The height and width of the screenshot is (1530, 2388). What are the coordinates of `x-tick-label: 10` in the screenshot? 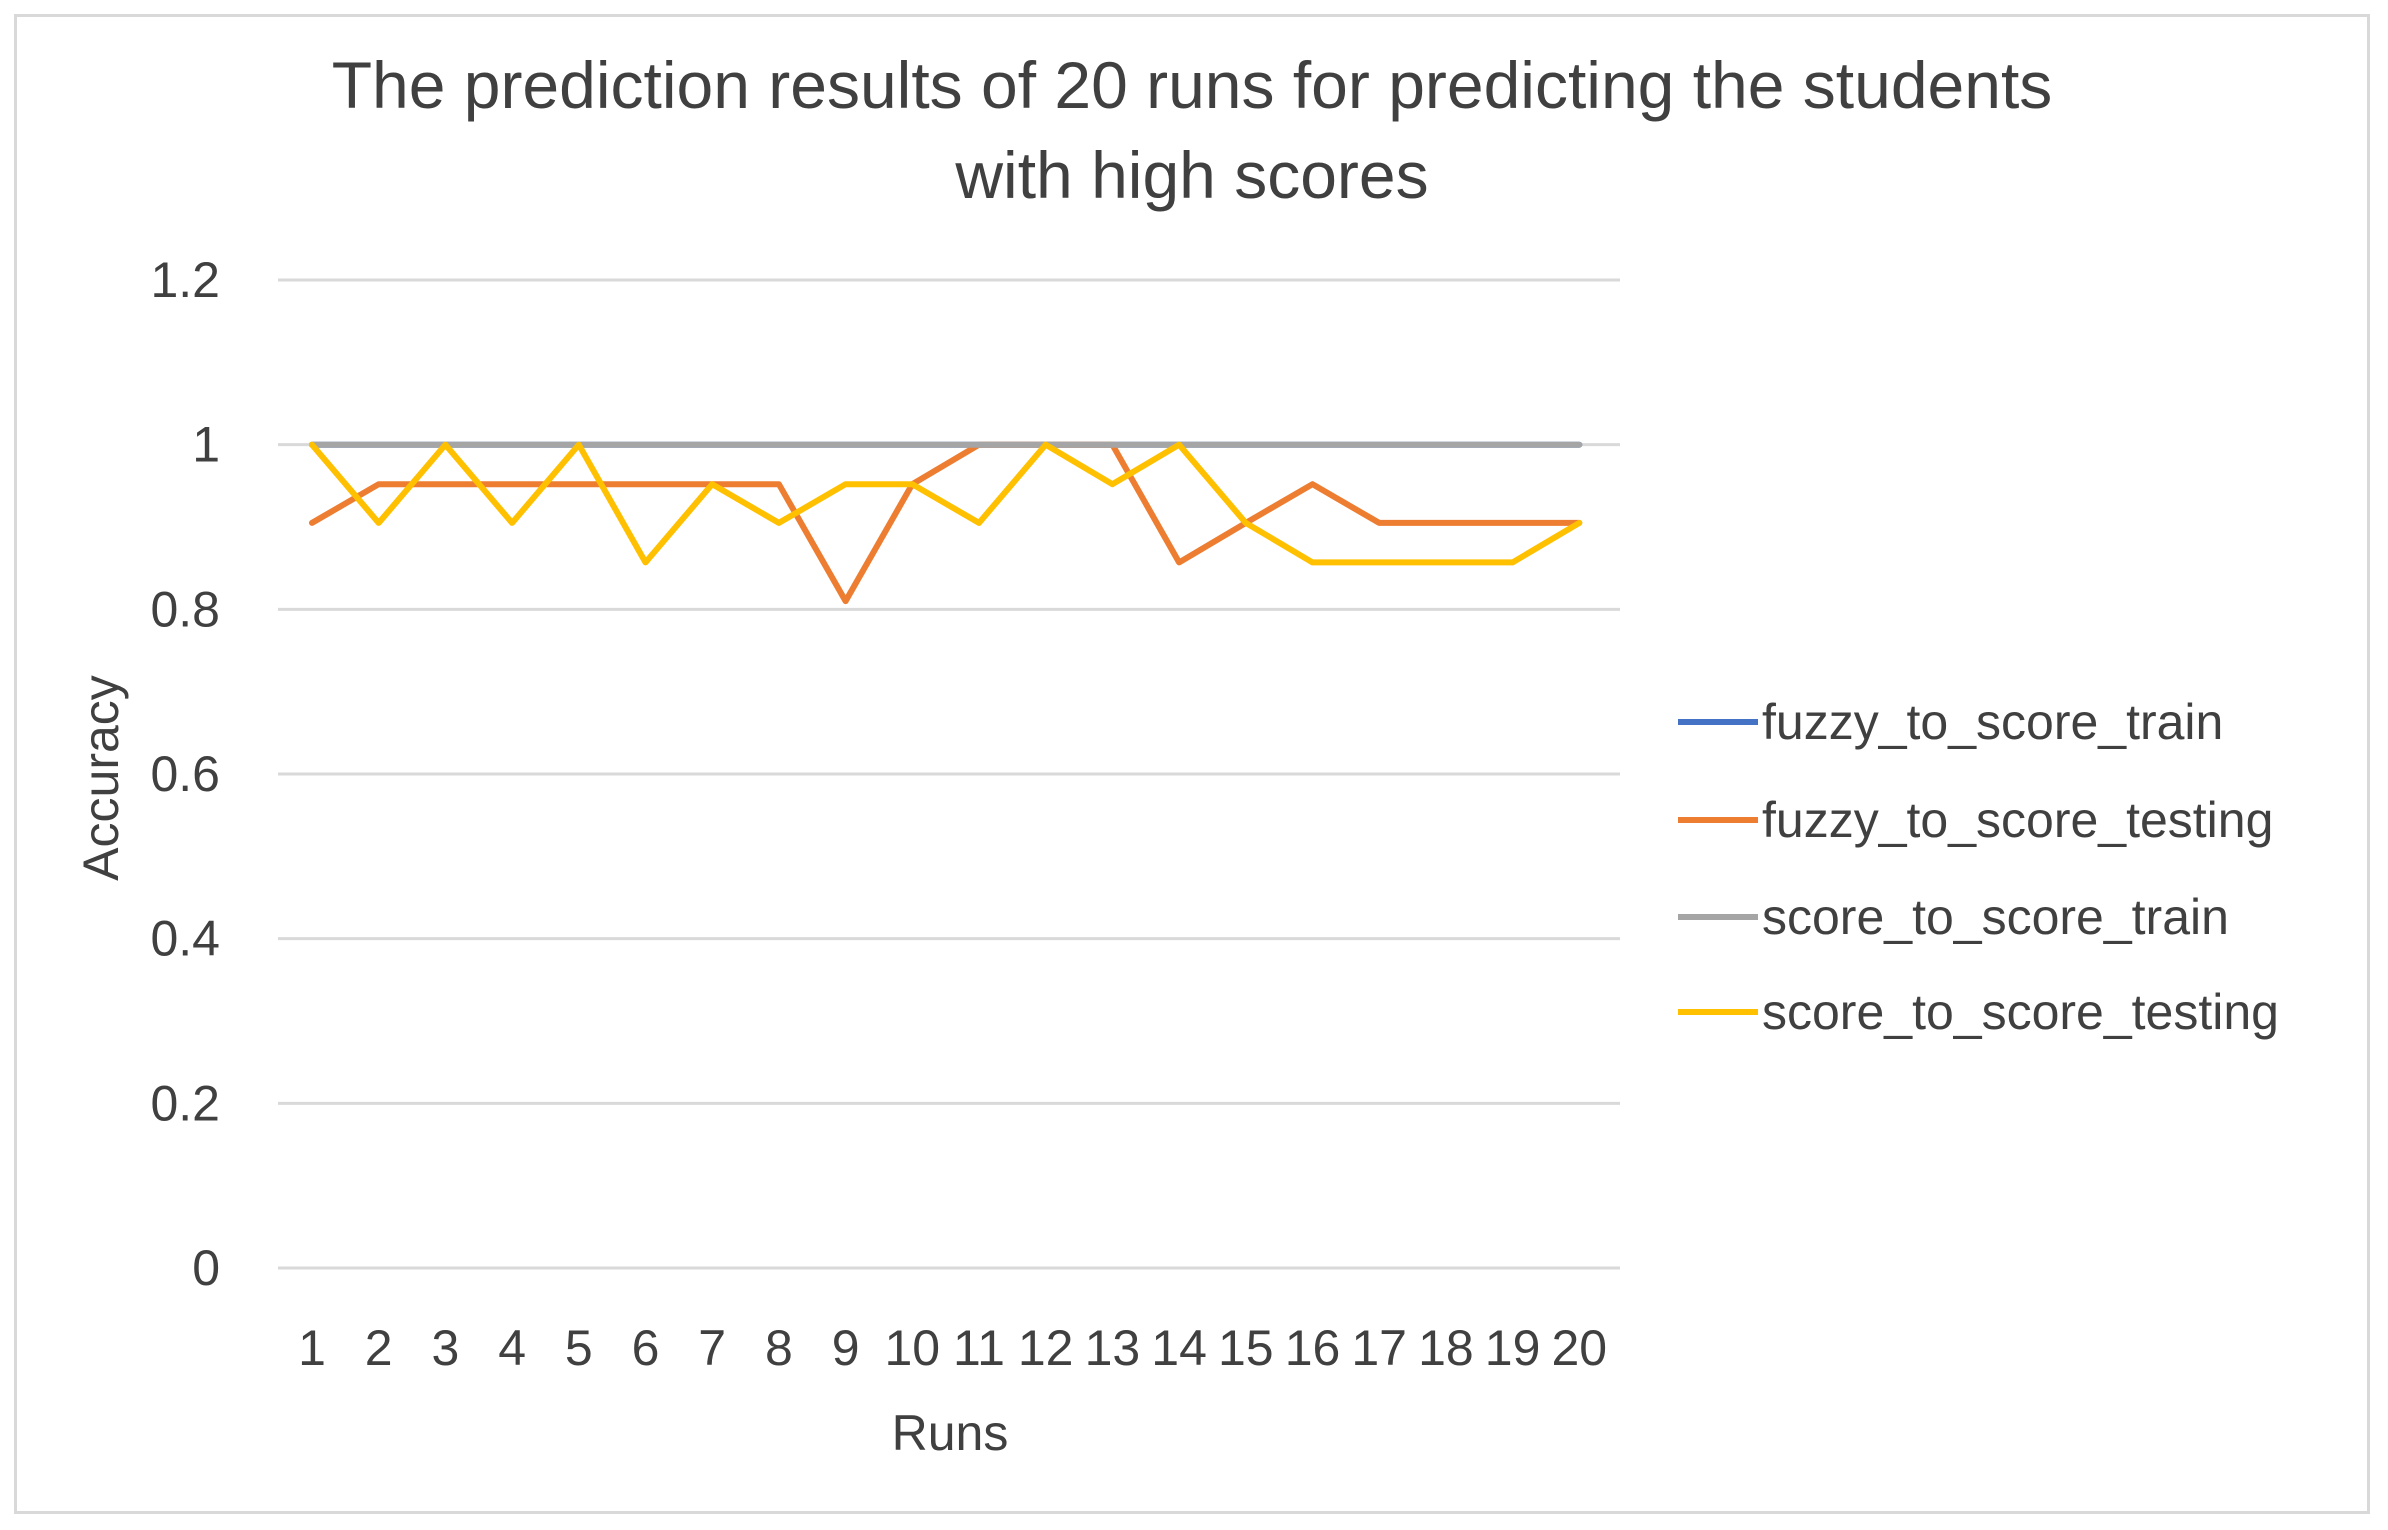 It's located at (912, 1348).